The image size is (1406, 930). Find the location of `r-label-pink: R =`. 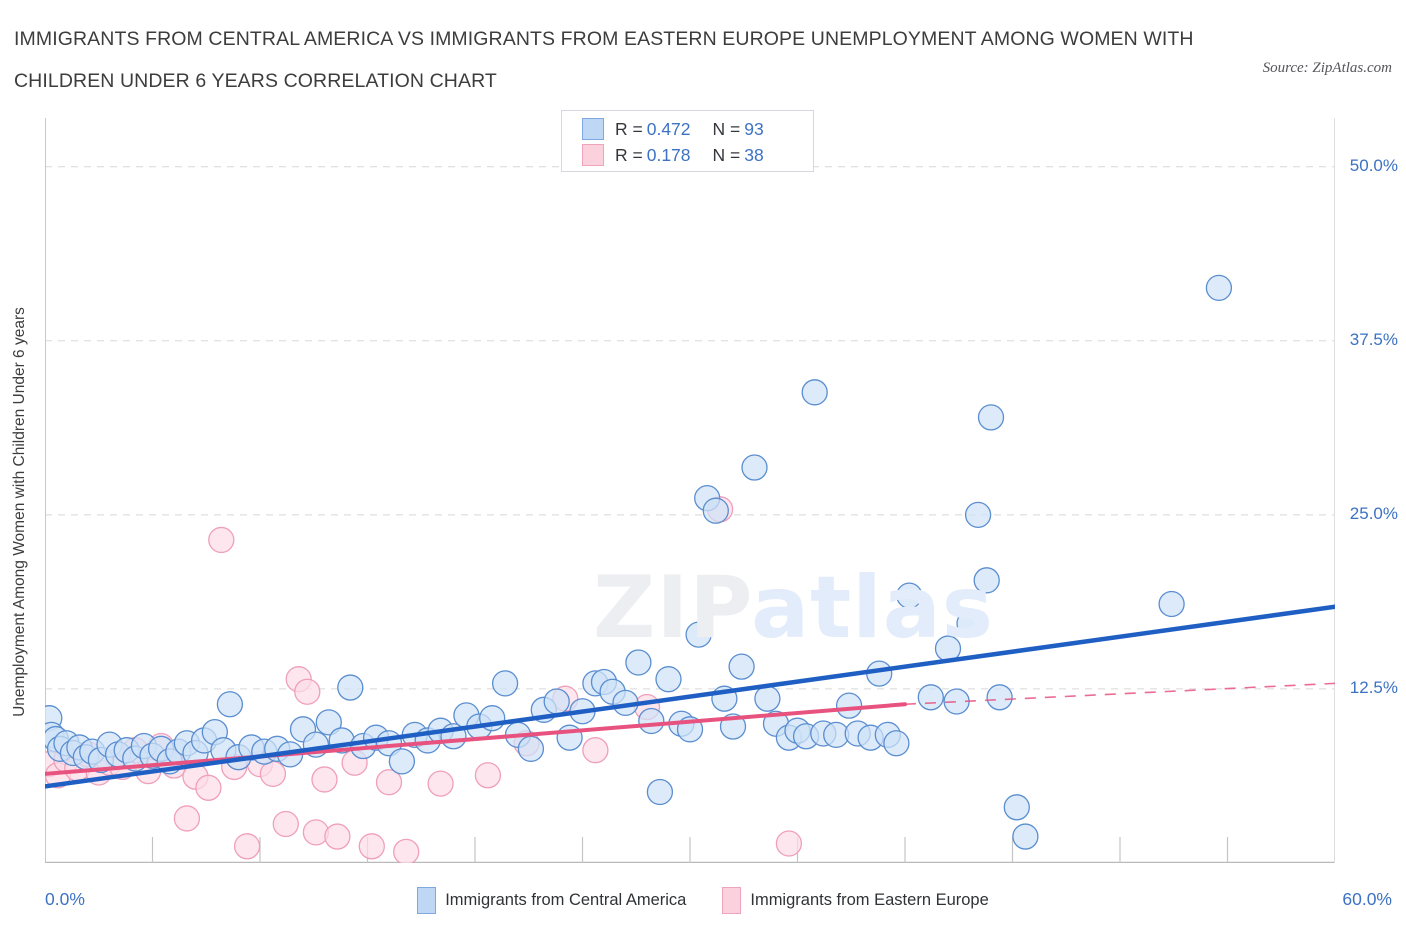

r-label-pink: R = is located at coordinates (629, 154).